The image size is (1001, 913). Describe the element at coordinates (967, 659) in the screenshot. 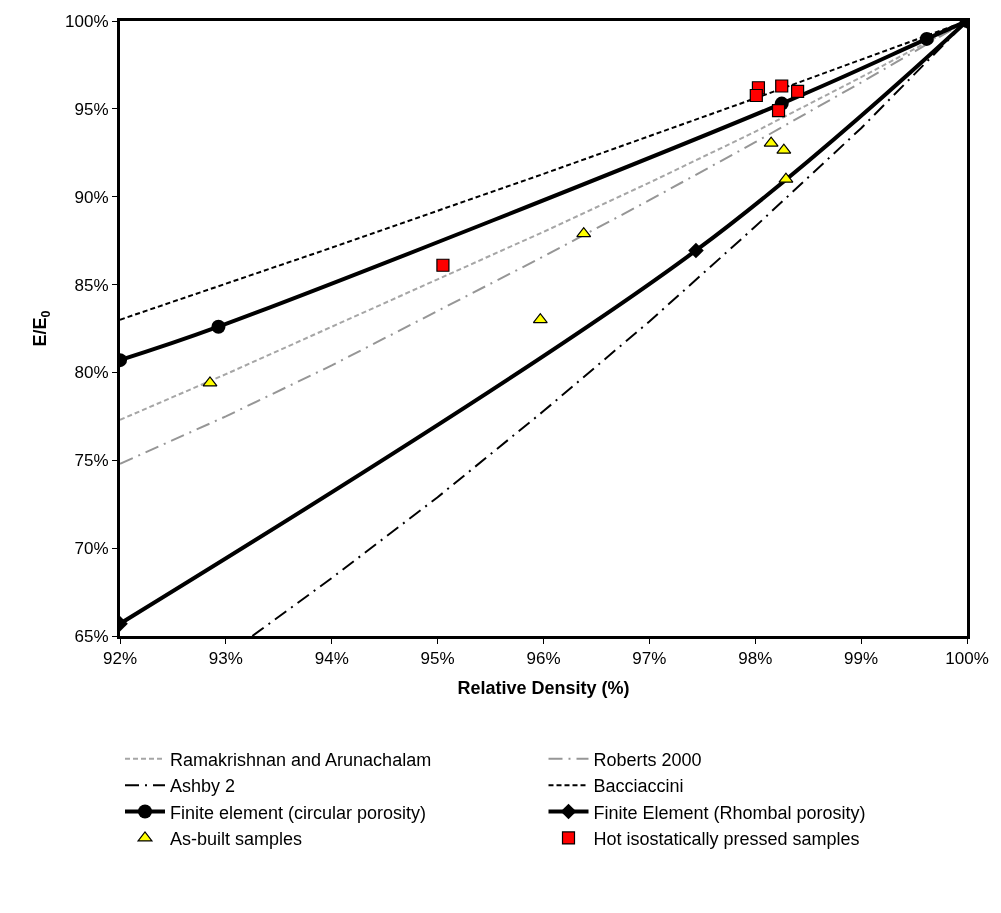

I see `x-tick-label: 100%` at that location.